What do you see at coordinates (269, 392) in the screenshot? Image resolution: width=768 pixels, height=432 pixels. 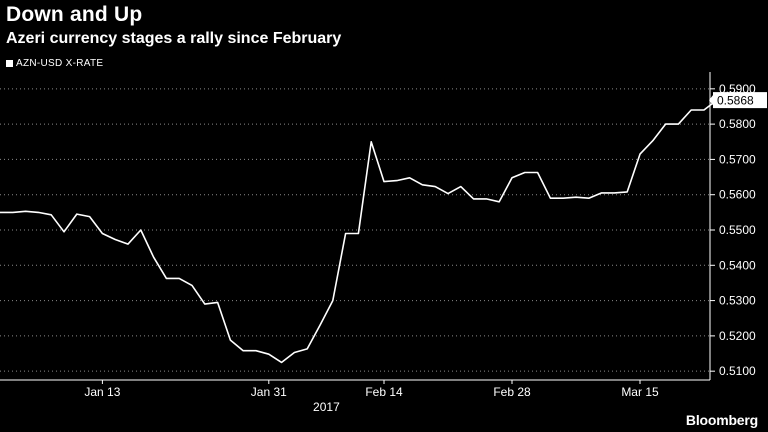 I see `x-tick-label: Jan 31` at bounding box center [269, 392].